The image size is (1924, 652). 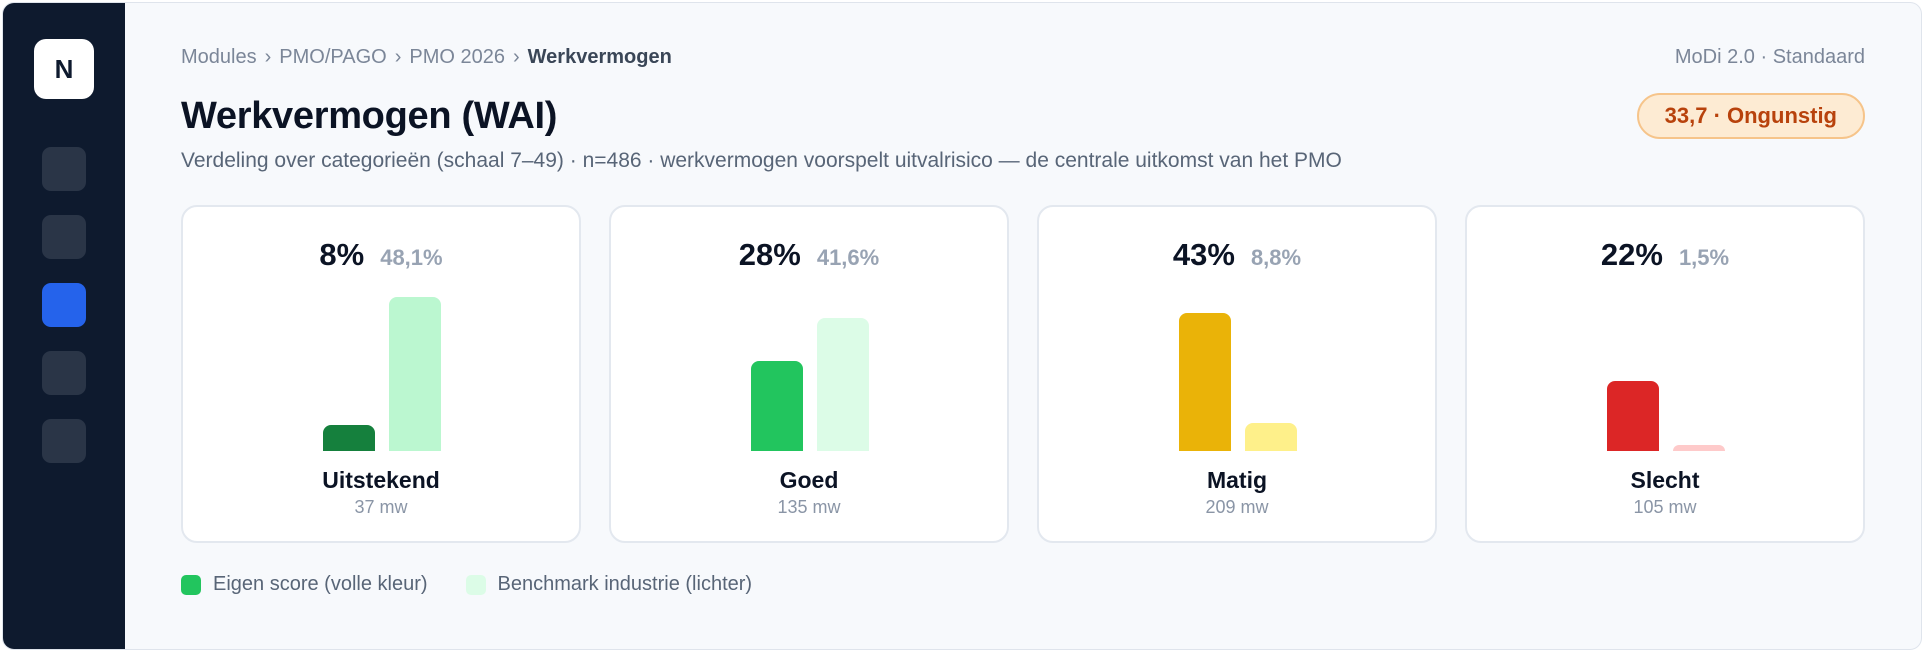 What do you see at coordinates (625, 584) in the screenshot?
I see `legend-label-benchmark: Benchmark industrie (lichter)` at bounding box center [625, 584].